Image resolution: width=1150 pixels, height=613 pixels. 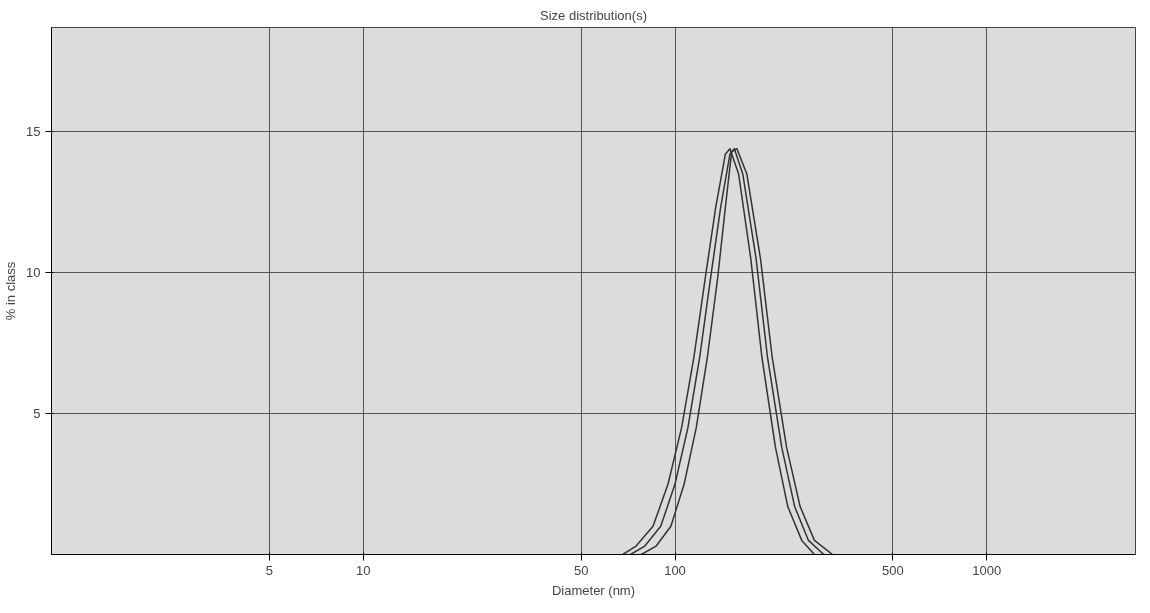 What do you see at coordinates (593, 590) in the screenshot?
I see `x-axis-title: Diameter (nm)` at bounding box center [593, 590].